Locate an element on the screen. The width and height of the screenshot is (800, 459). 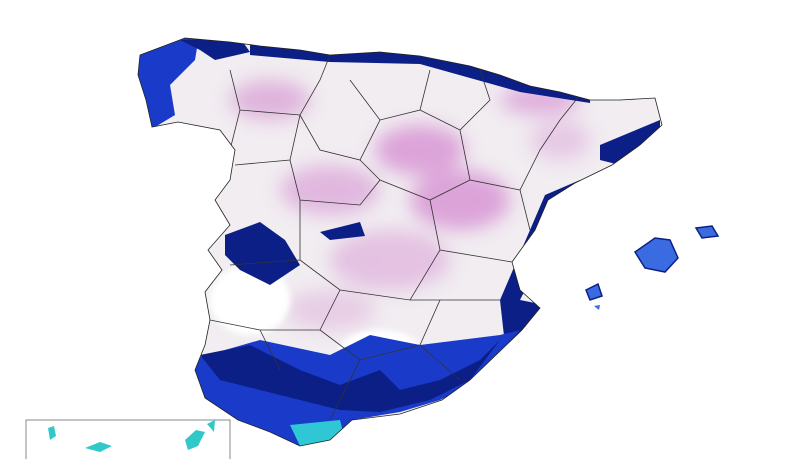
menorca is located at coordinates (707, 232).